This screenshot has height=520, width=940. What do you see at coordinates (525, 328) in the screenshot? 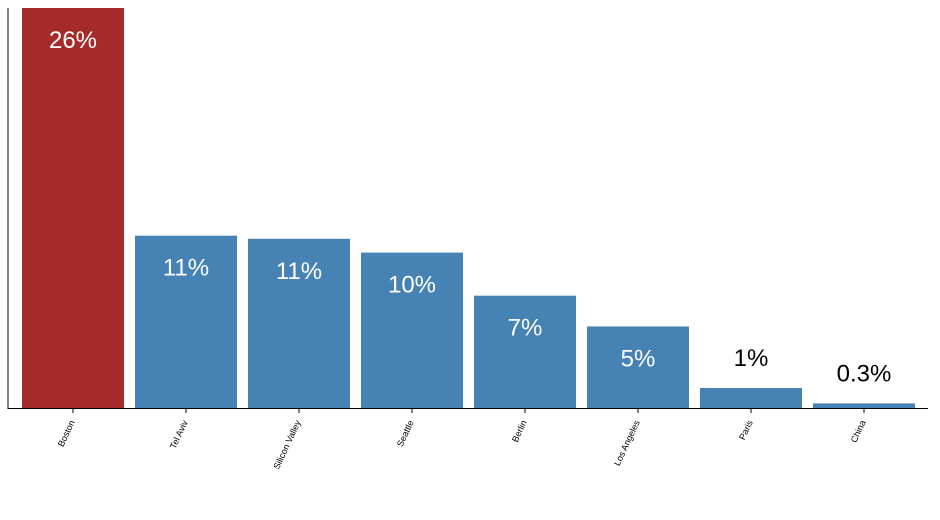
I see `value-label: 7%` at bounding box center [525, 328].